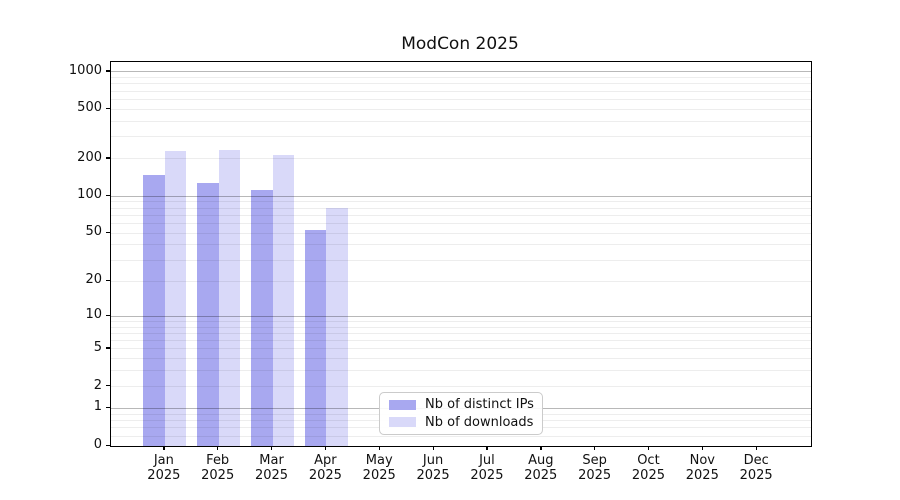 This screenshot has height=500, width=900. I want to click on x-tick-label-dec: Dec 2025, so click(756, 468).